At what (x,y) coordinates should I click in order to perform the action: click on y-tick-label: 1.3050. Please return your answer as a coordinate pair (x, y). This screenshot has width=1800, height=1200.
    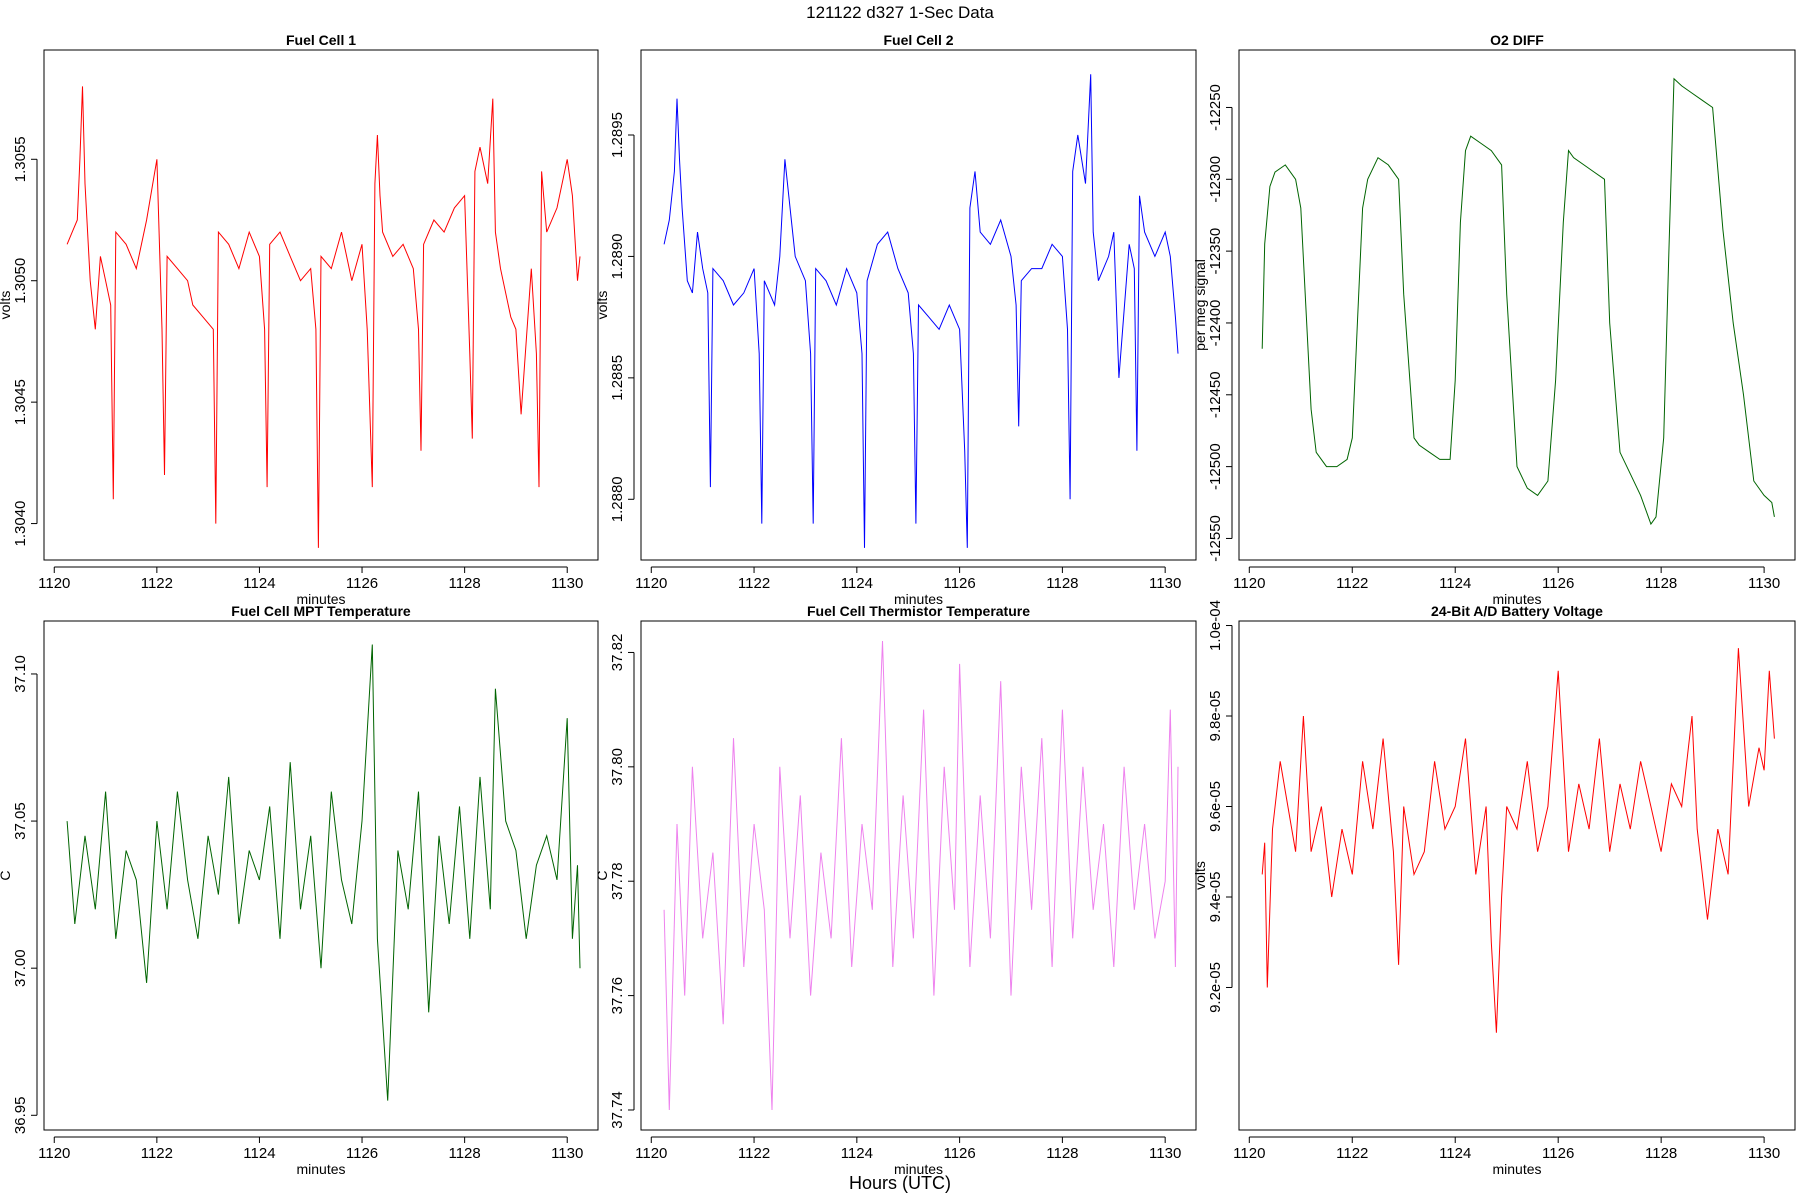
    Looking at the image, I should click on (20, 281).